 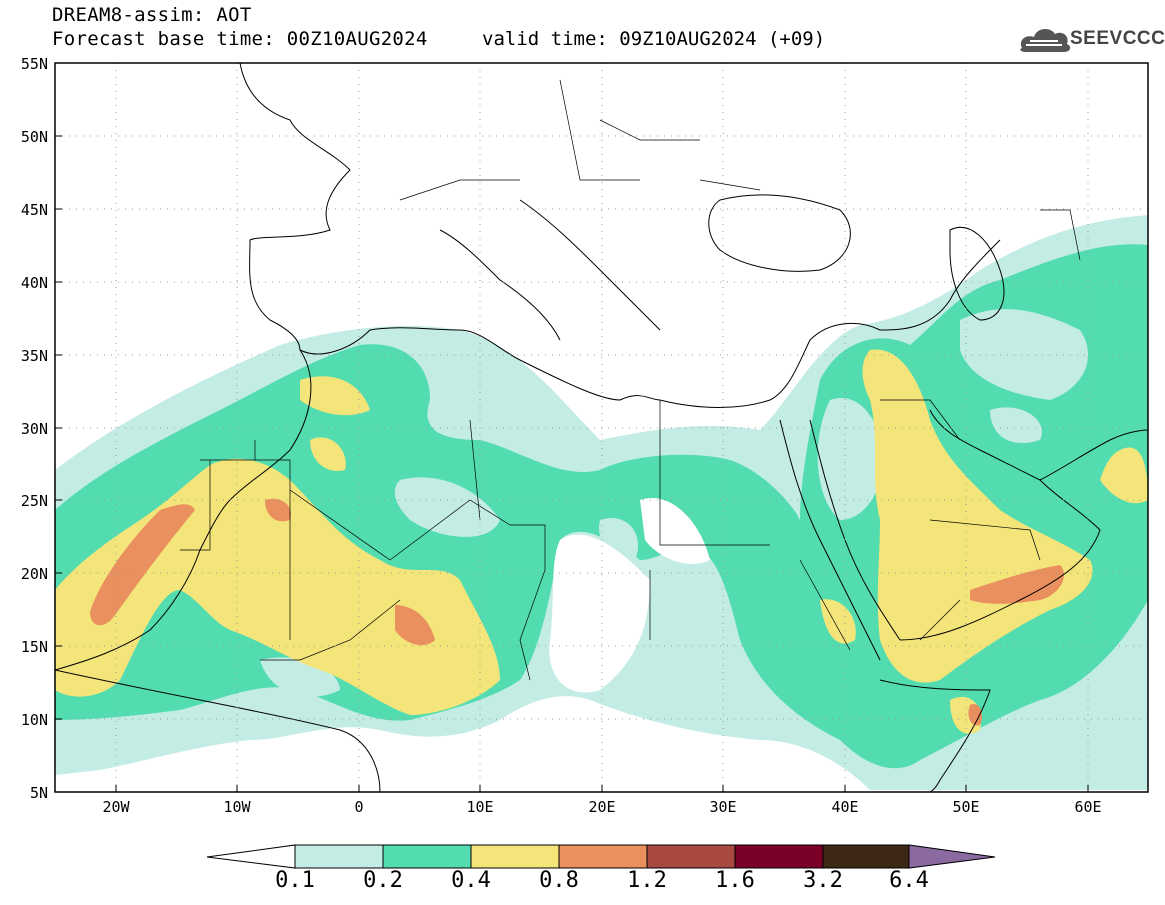 I want to click on colorbar-label: 0.4, so click(x=471, y=880).